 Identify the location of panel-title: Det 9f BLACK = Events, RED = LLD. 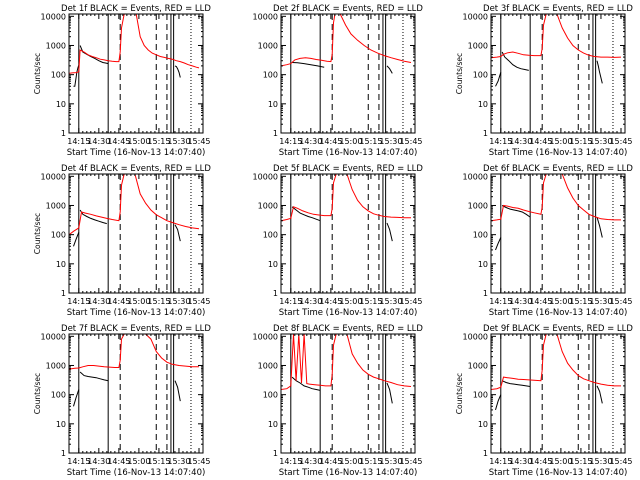
(558, 329).